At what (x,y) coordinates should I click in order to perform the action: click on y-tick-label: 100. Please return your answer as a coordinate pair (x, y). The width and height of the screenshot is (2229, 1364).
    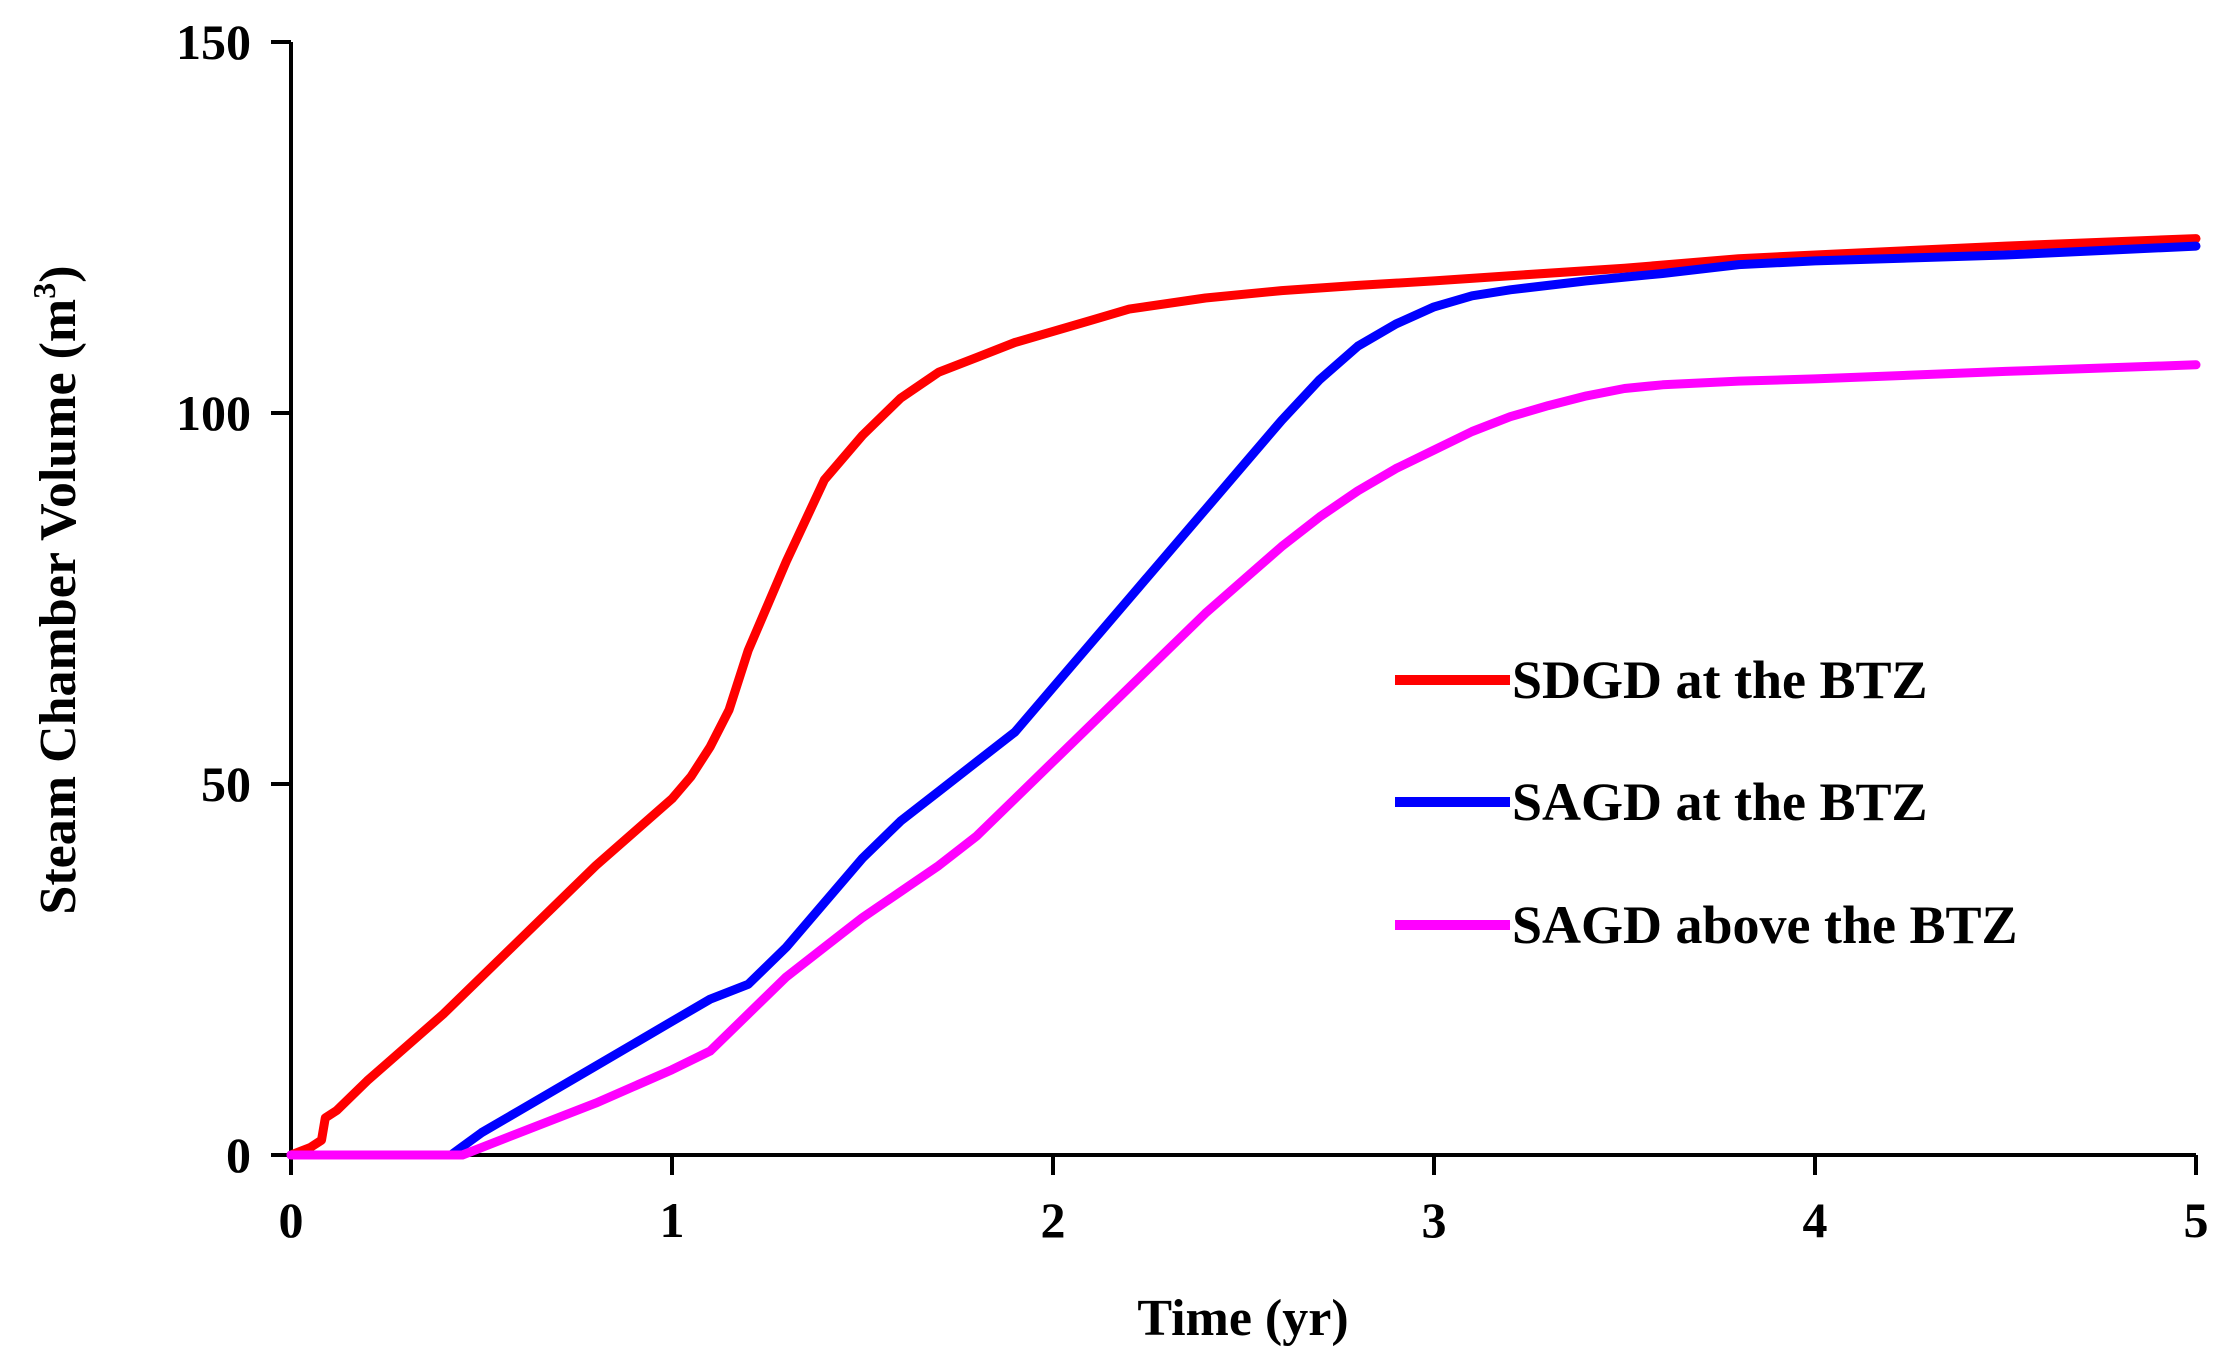
    Looking at the image, I should click on (213, 413).